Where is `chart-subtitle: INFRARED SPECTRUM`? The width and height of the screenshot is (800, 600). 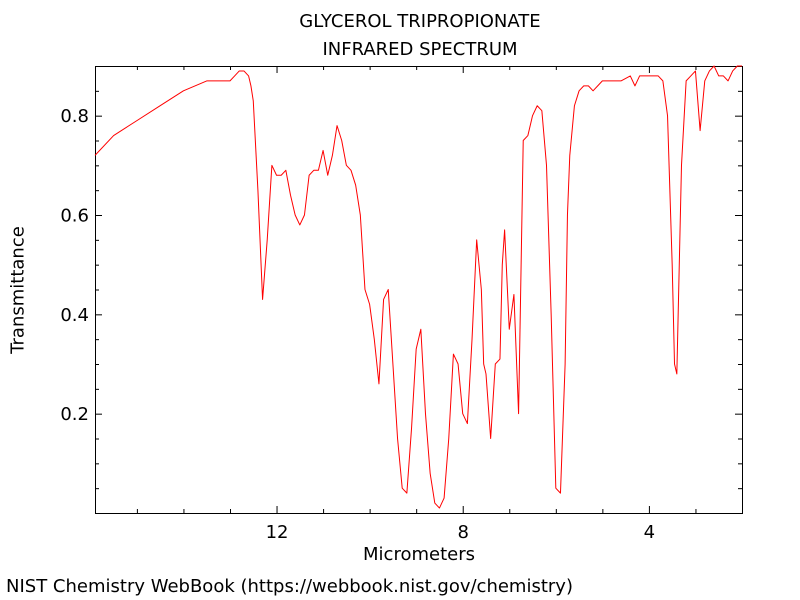 chart-subtitle: INFRARED SPECTRUM is located at coordinates (420, 49).